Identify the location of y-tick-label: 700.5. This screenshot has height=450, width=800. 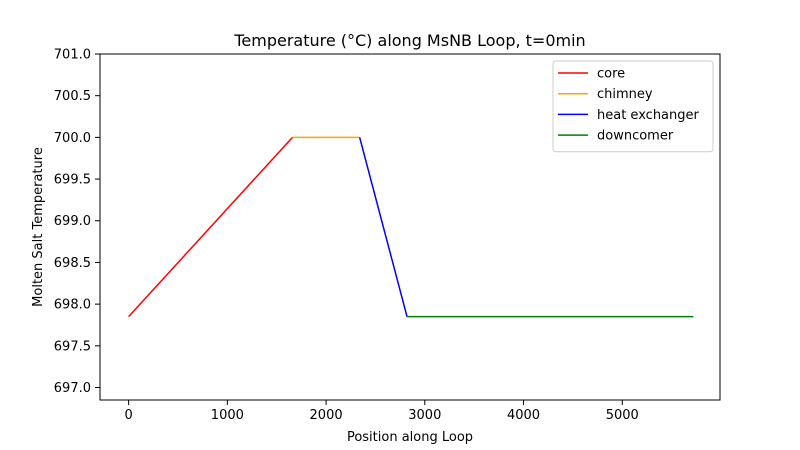
(72, 96).